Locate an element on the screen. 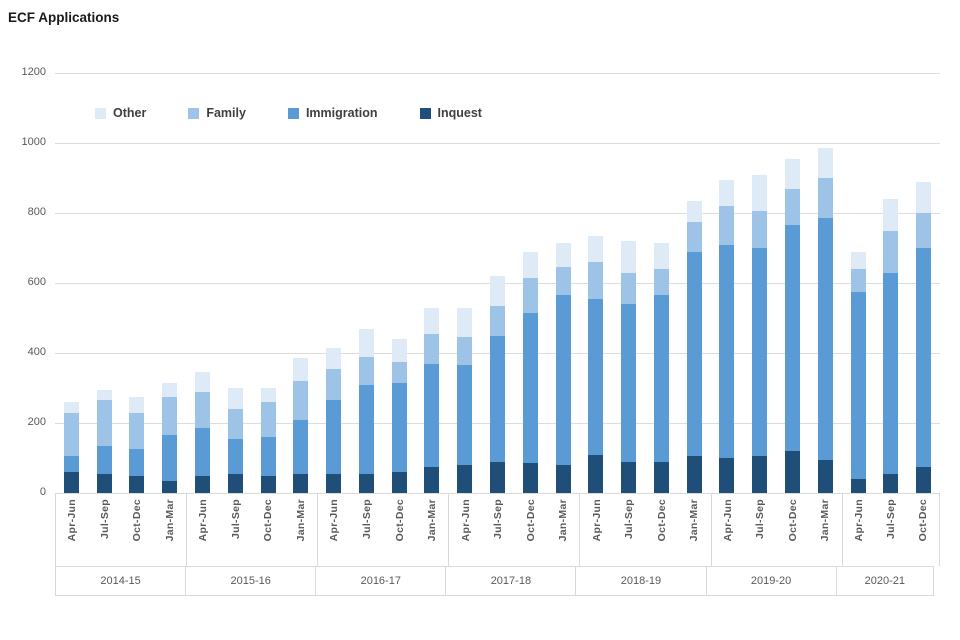 The height and width of the screenshot is (640, 960). x-year-label-2016-17: 2016-17 is located at coordinates (381, 581).